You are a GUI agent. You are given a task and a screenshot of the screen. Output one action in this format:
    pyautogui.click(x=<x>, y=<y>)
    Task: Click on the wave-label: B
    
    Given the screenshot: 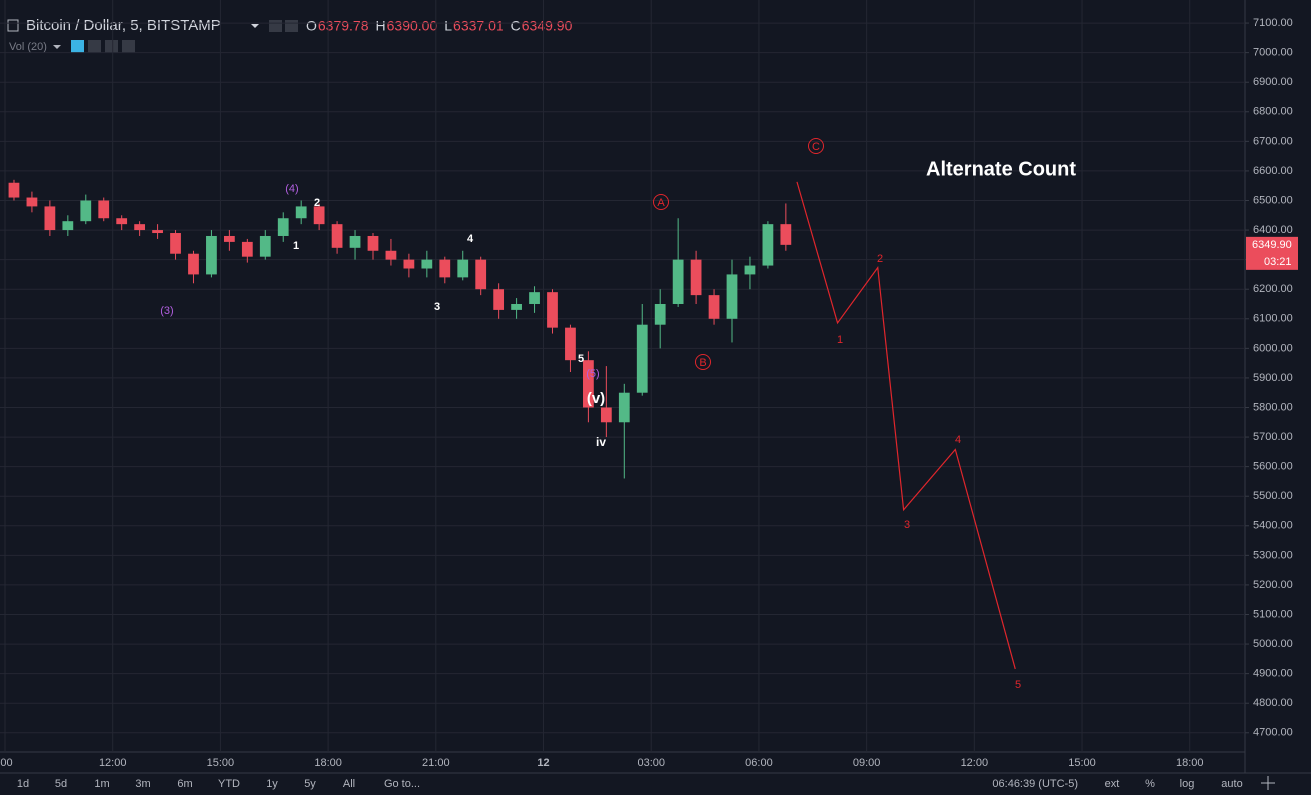 What is the action you would take?
    pyautogui.click(x=702, y=363)
    